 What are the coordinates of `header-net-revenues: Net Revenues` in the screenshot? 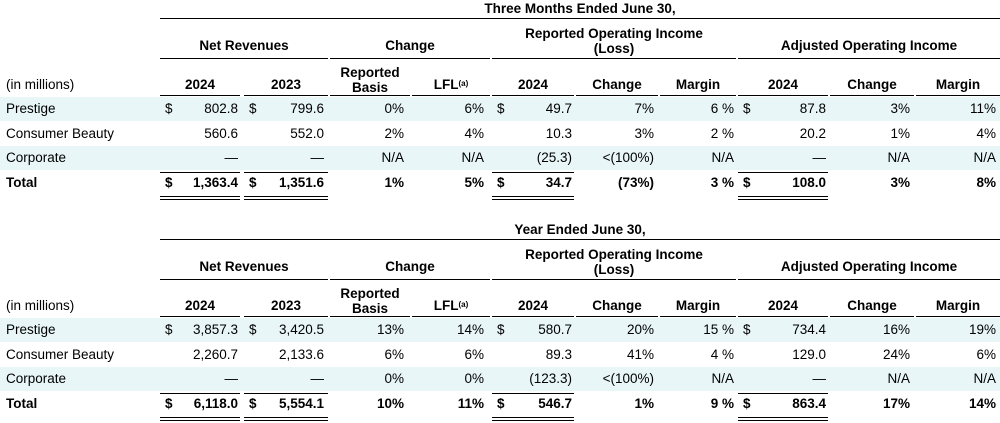 It's located at (244, 45).